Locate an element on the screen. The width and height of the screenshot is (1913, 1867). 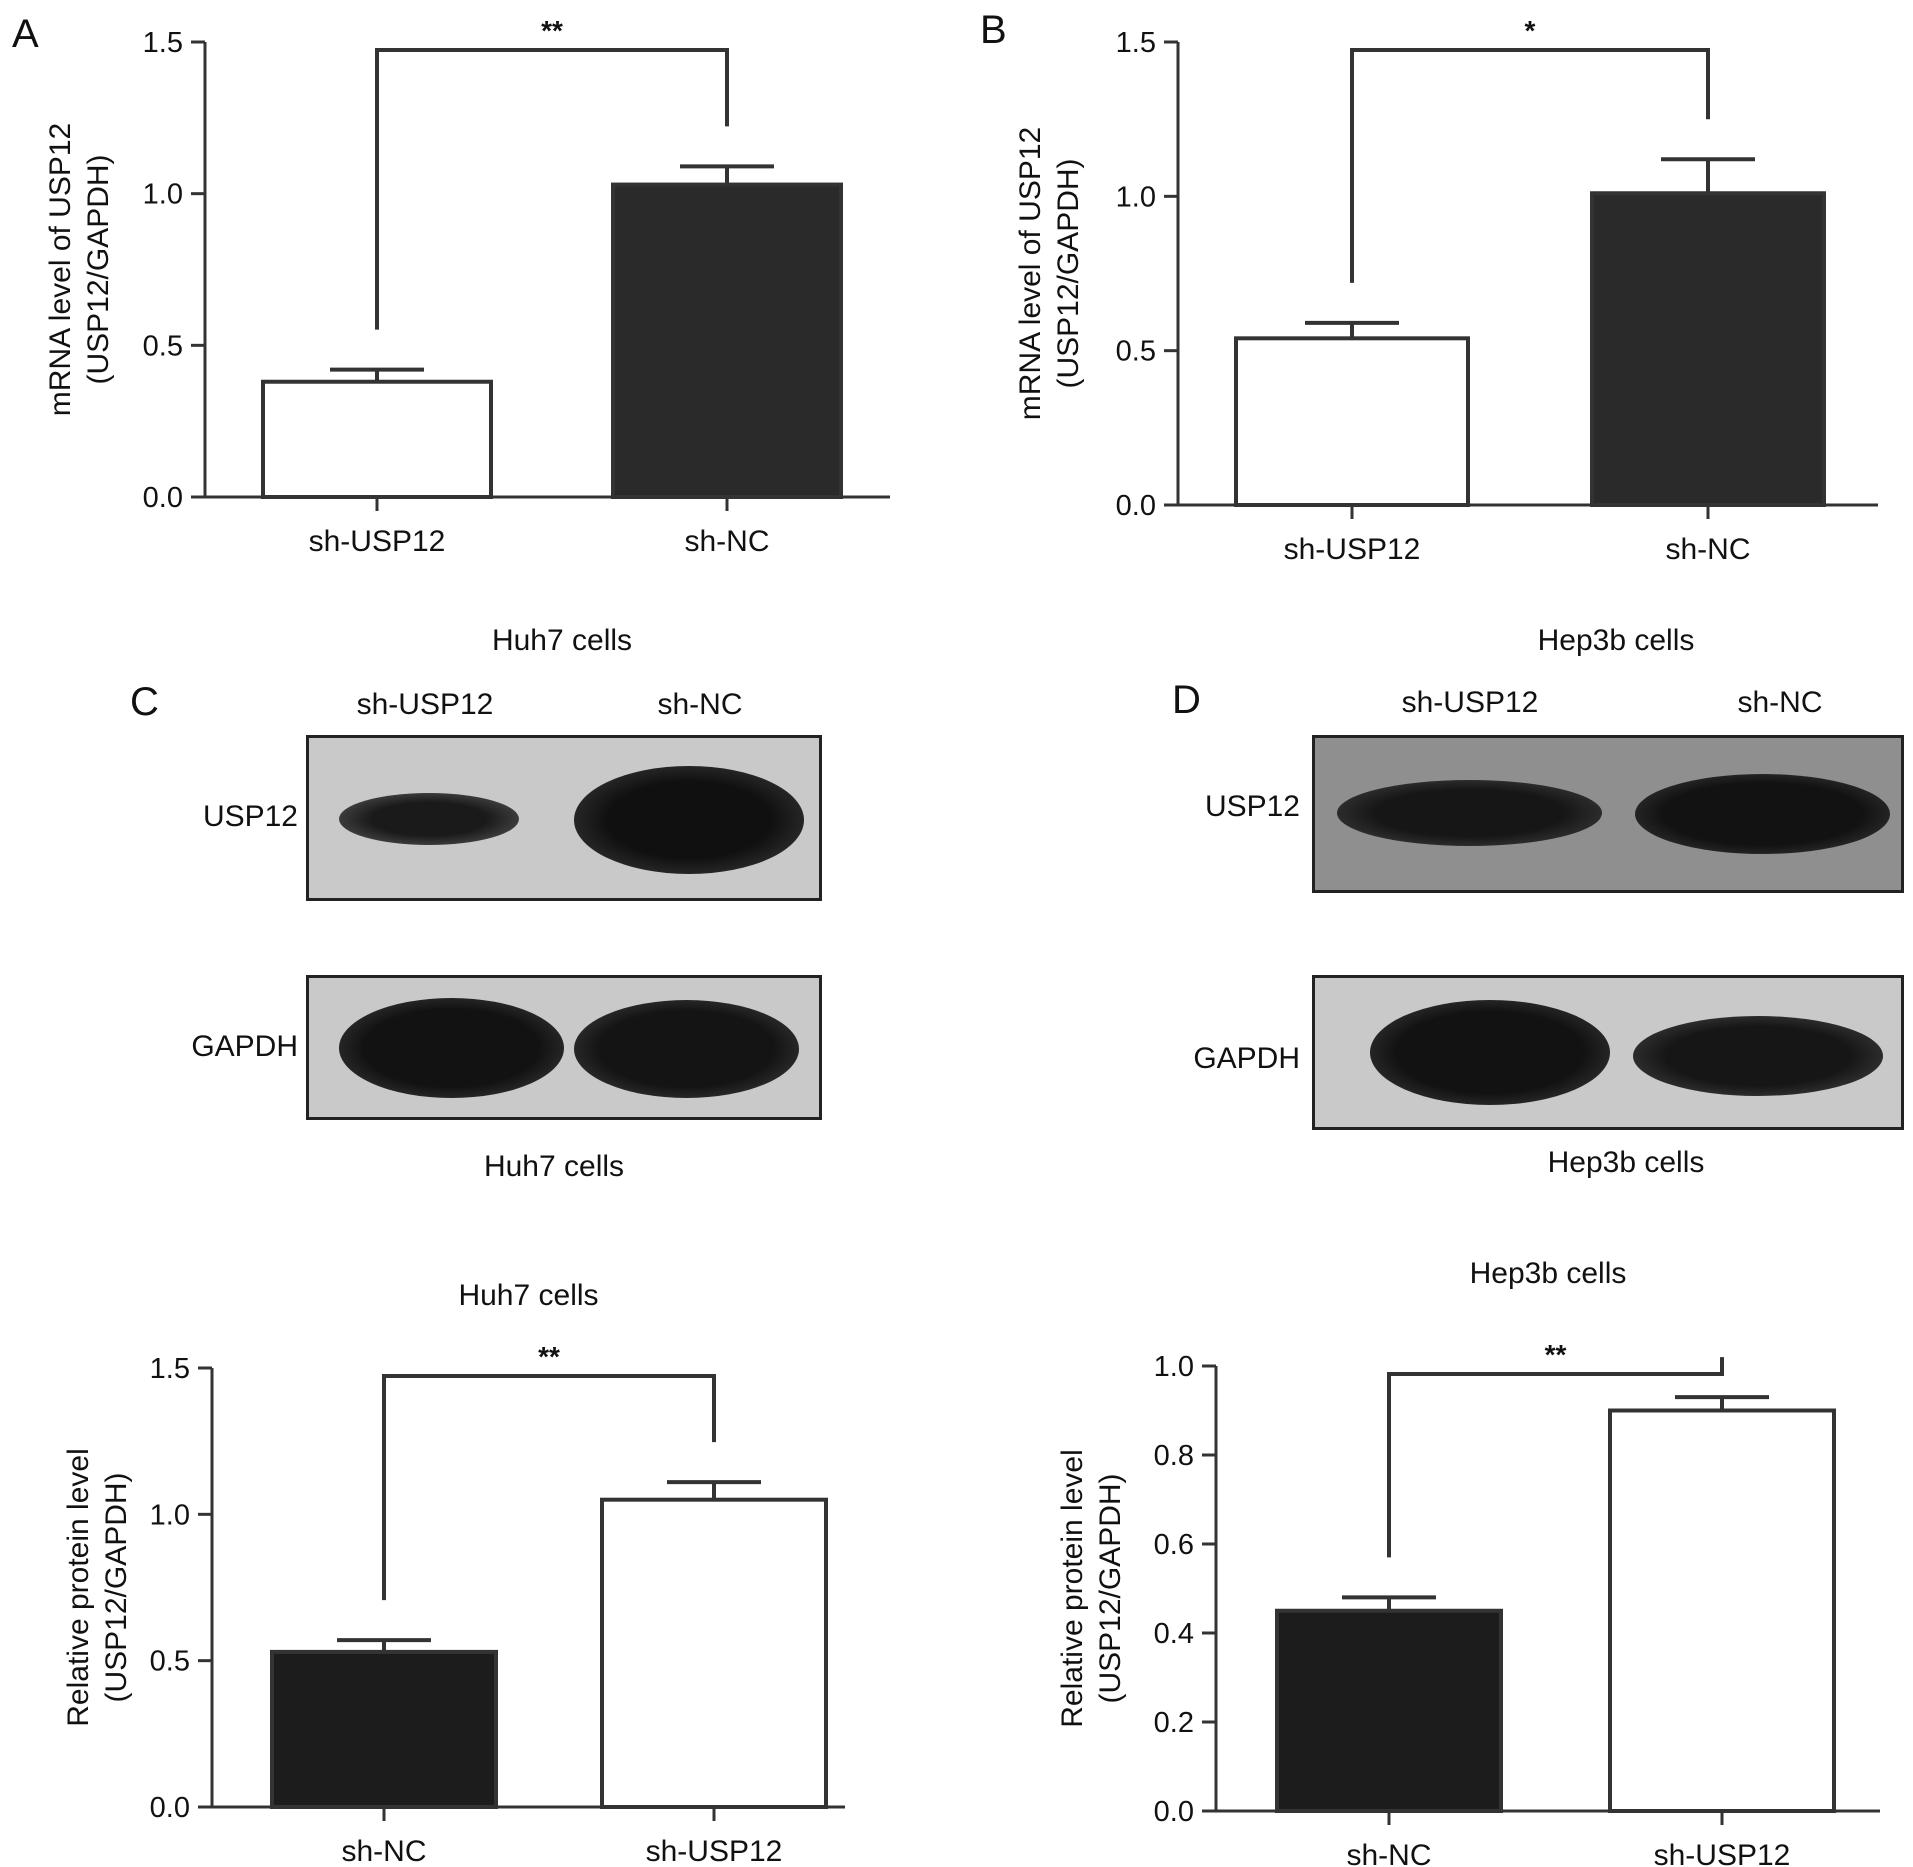
chart-c-ytick-label-1: 0.5 is located at coordinates (170, 1662).